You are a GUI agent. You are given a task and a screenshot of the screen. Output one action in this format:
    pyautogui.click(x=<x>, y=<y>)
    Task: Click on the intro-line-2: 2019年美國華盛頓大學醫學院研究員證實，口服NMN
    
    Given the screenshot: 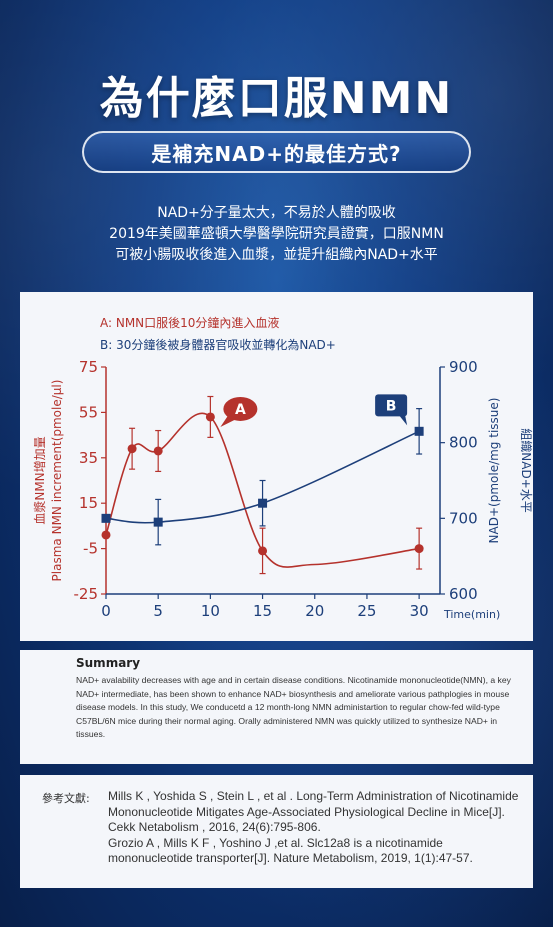 What is the action you would take?
    pyautogui.click(x=276, y=234)
    